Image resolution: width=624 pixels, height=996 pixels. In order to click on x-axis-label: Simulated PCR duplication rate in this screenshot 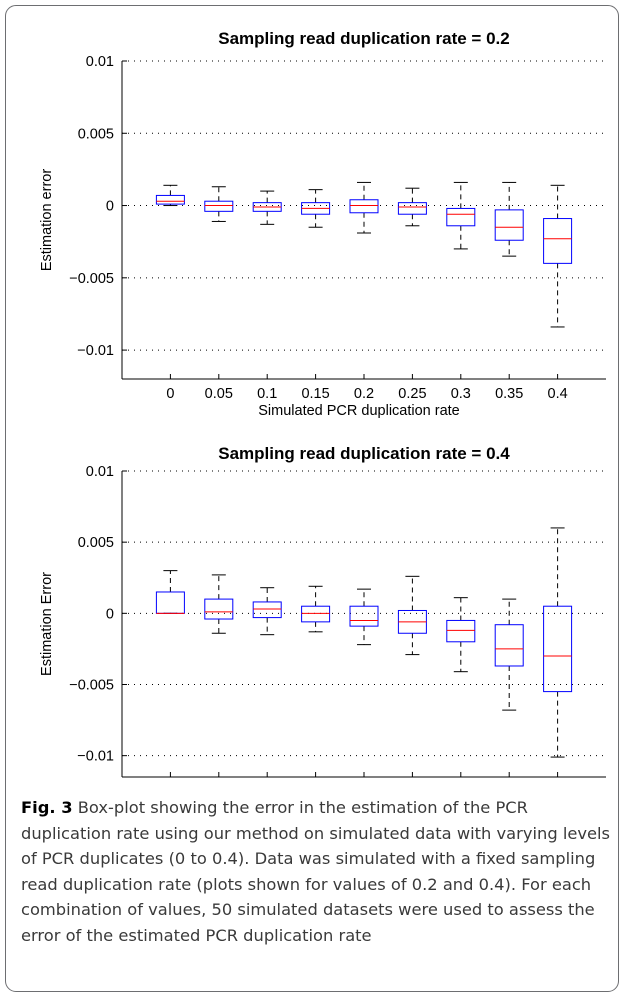, I will do `click(359, 411)`.